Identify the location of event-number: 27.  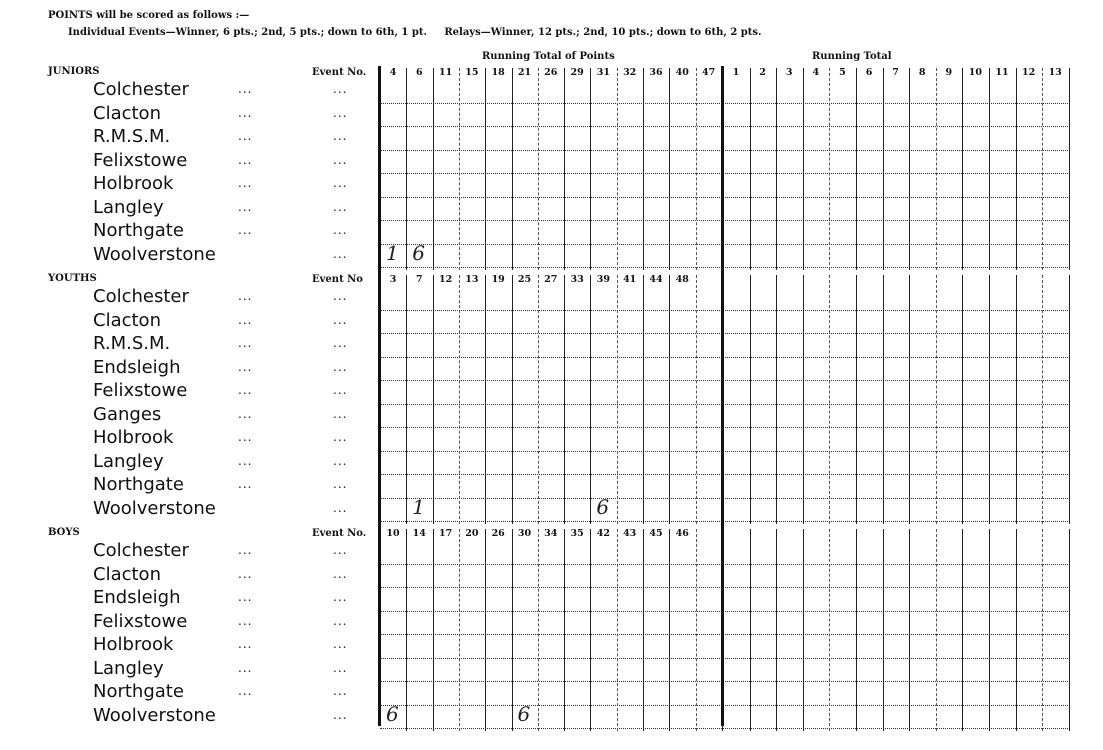
(551, 279).